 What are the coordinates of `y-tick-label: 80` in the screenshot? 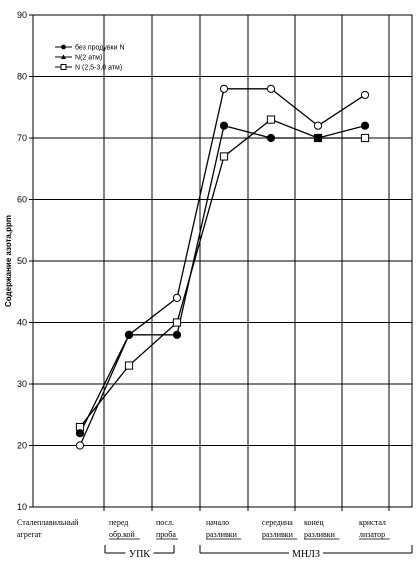 It's located at (22, 77).